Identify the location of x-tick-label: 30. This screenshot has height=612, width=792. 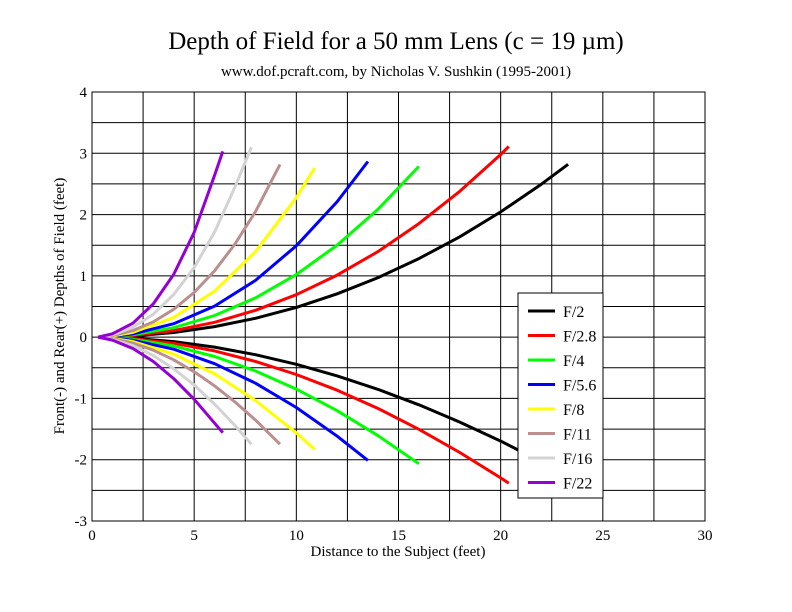
(705, 536).